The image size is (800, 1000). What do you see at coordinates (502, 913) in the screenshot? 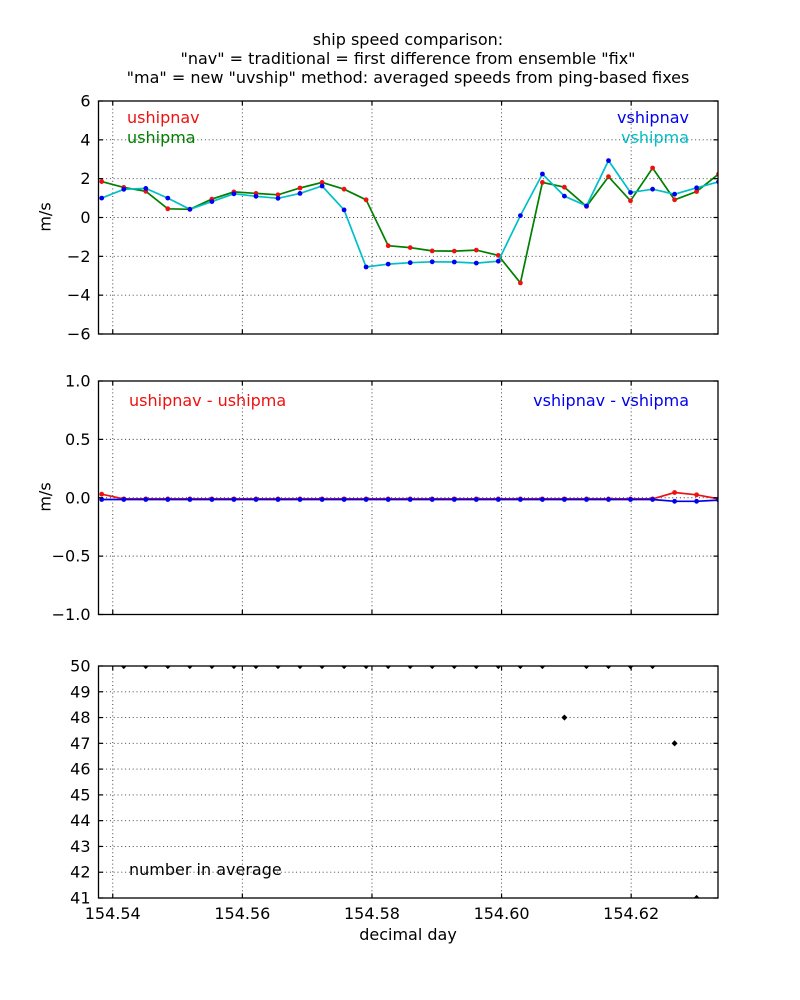
I see `xtick-label: 154.60` at bounding box center [502, 913].